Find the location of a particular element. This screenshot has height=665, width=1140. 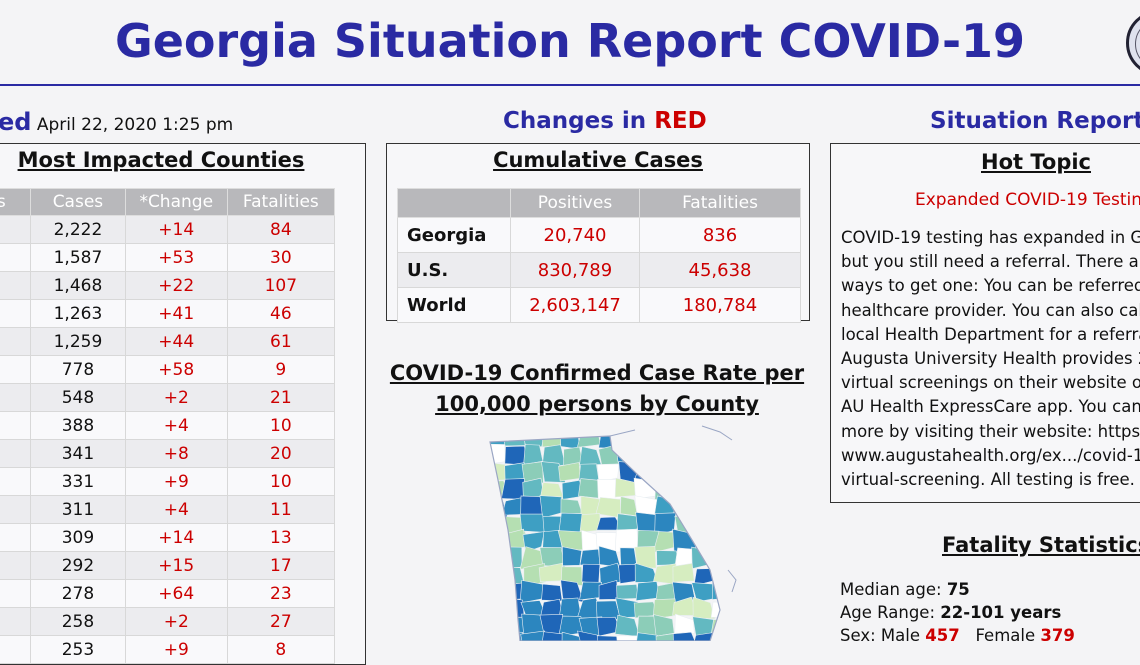

cases-cell: 278 is located at coordinates (78, 593).